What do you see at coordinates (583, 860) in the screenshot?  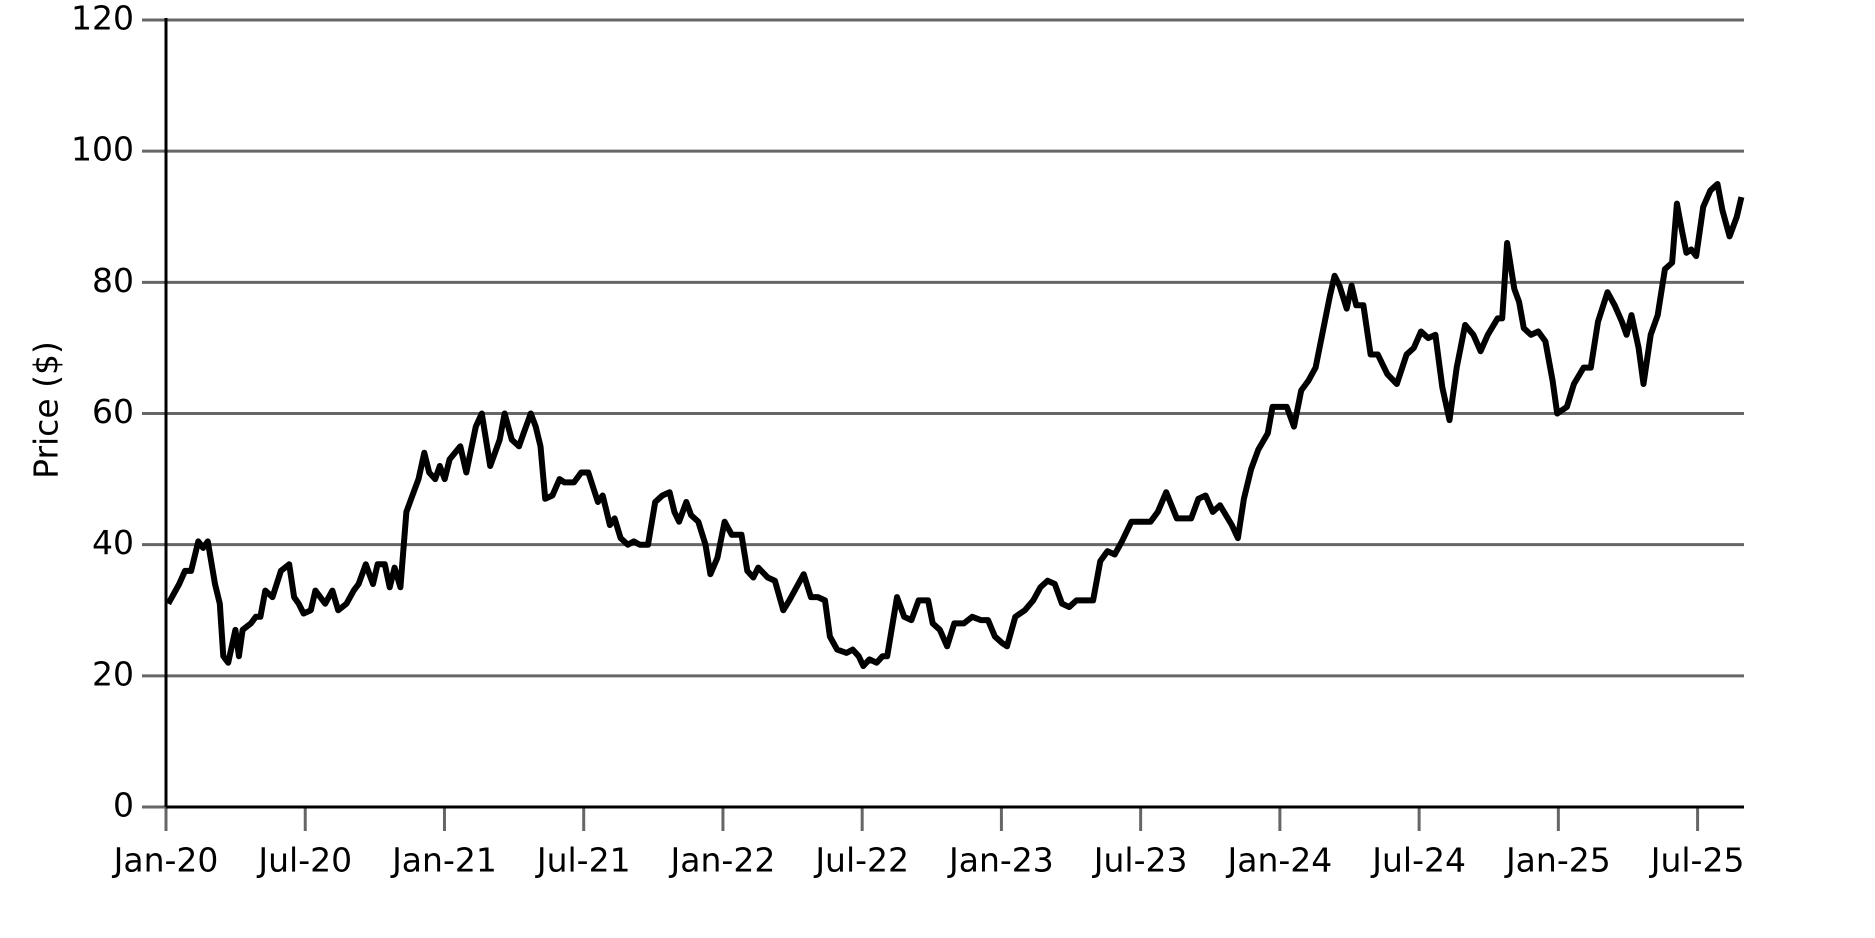 I see `x-tick-label: Jul-21` at bounding box center [583, 860].